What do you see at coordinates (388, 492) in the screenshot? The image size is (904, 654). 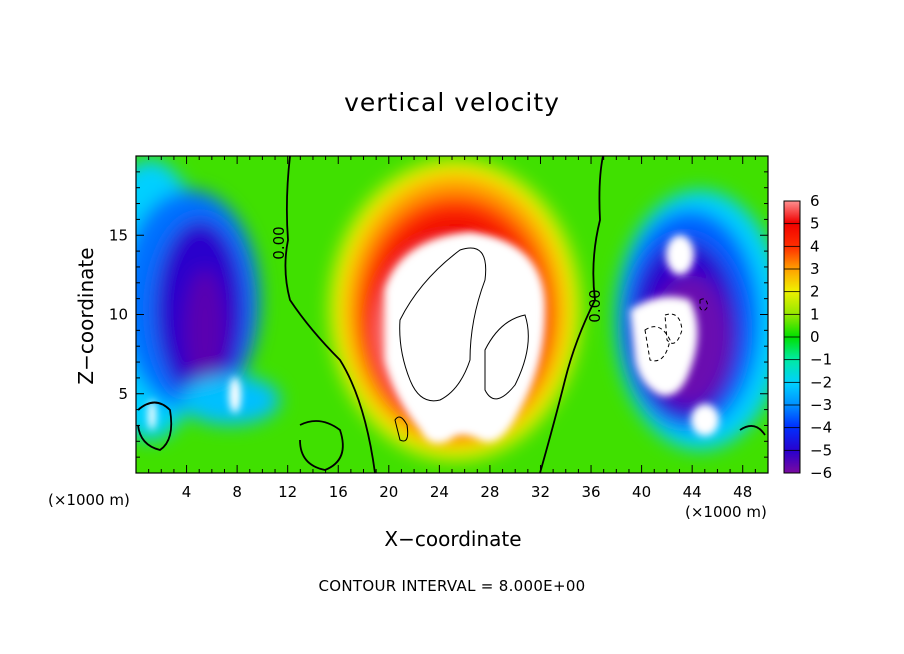 I see `x-tick-label: 20` at bounding box center [388, 492].